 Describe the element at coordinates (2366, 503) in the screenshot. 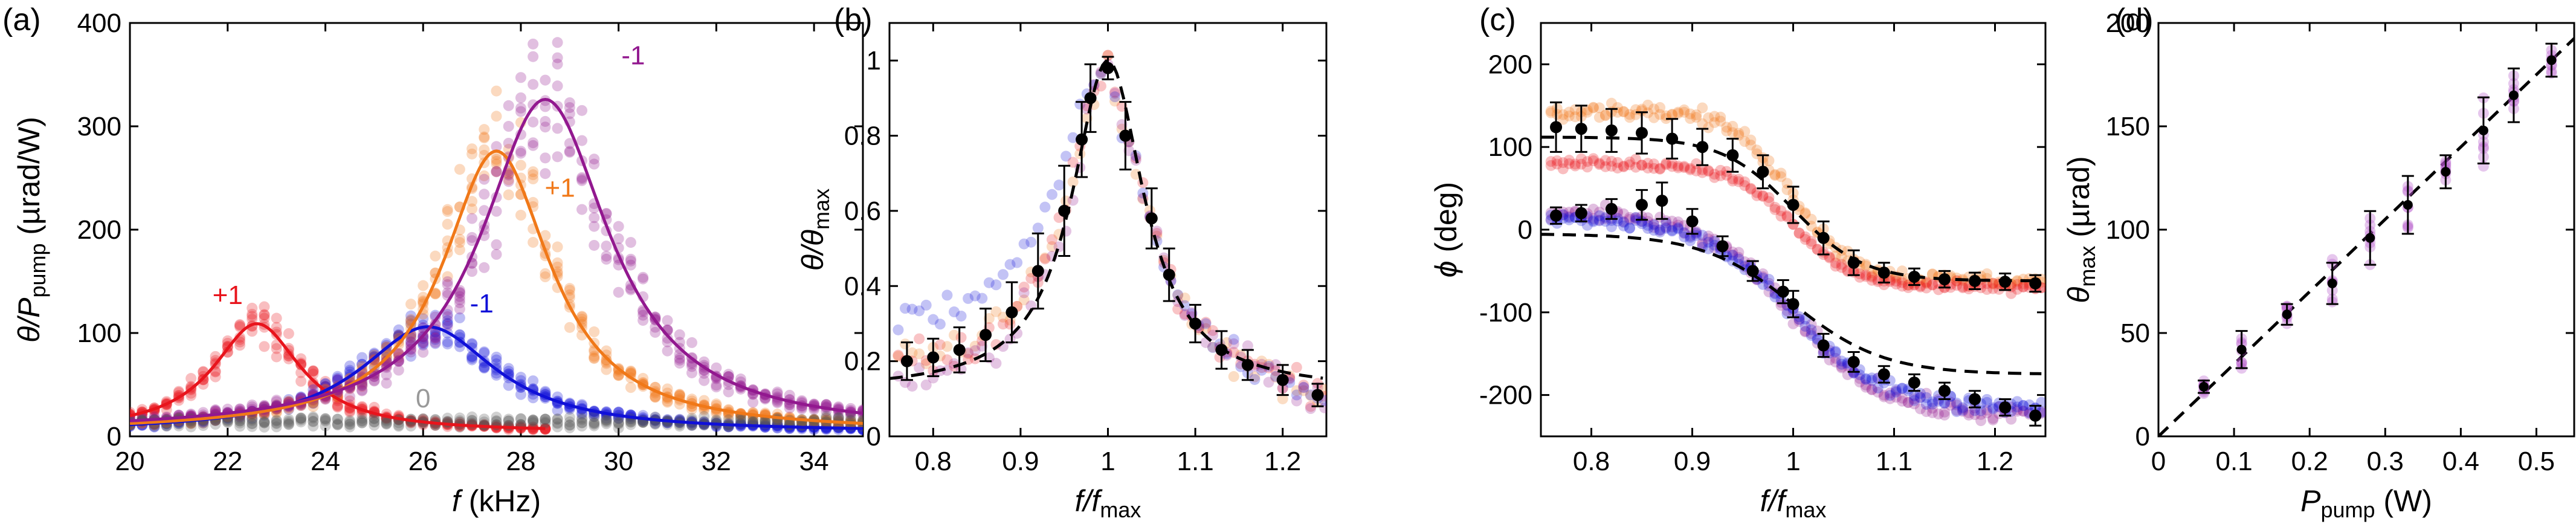

I see `x-axis-label: Ppump (W)` at that location.